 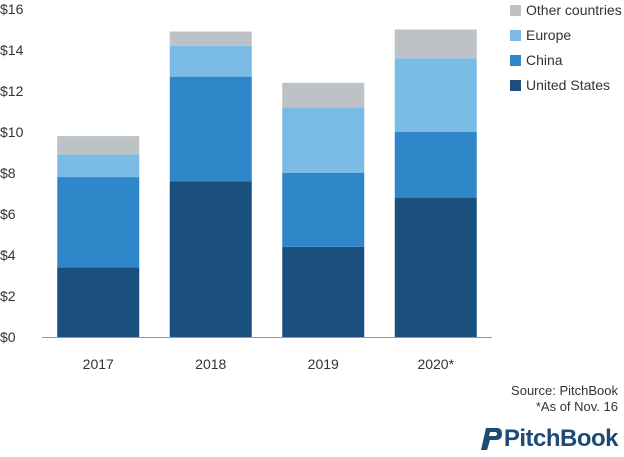 I want to click on pitchbook-logo: PitchBook, so click(x=549, y=439).